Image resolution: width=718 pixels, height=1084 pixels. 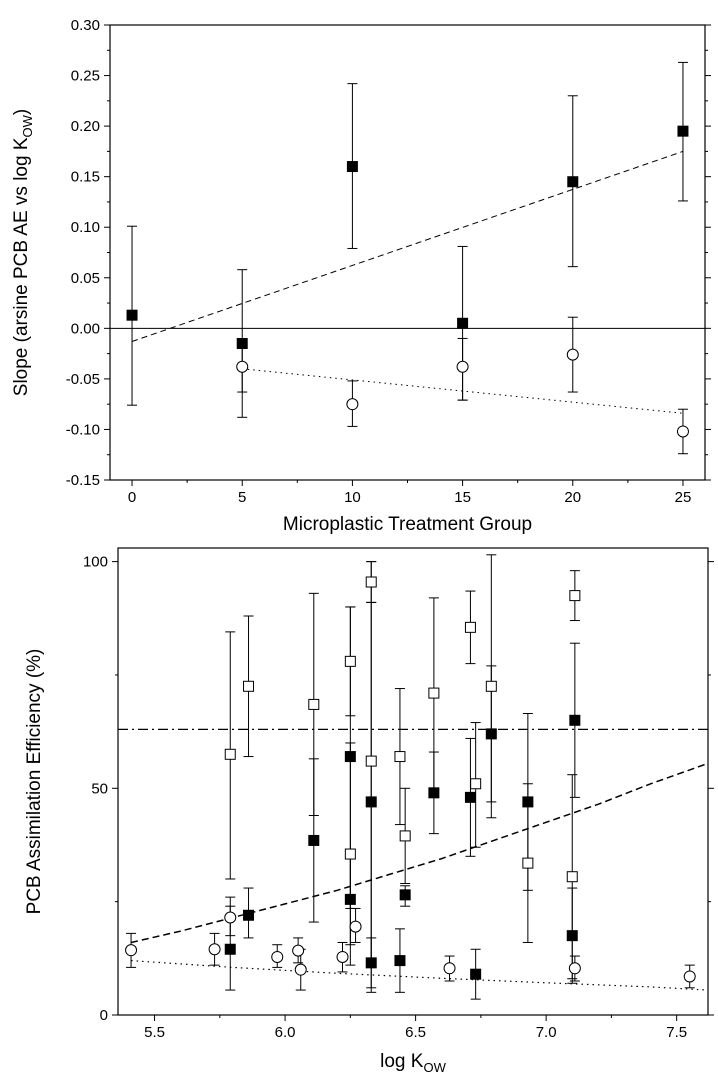 What do you see at coordinates (132, 497) in the screenshot?
I see `slope-x-tick-label: 0` at bounding box center [132, 497].